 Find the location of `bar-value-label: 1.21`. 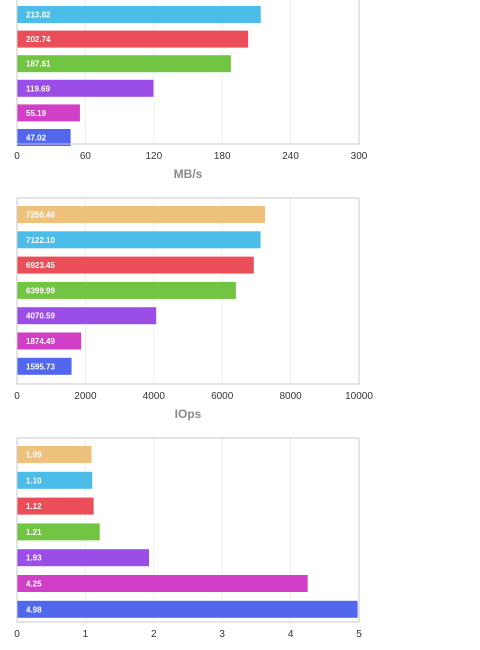

bar-value-label: 1.21 is located at coordinates (34, 532).